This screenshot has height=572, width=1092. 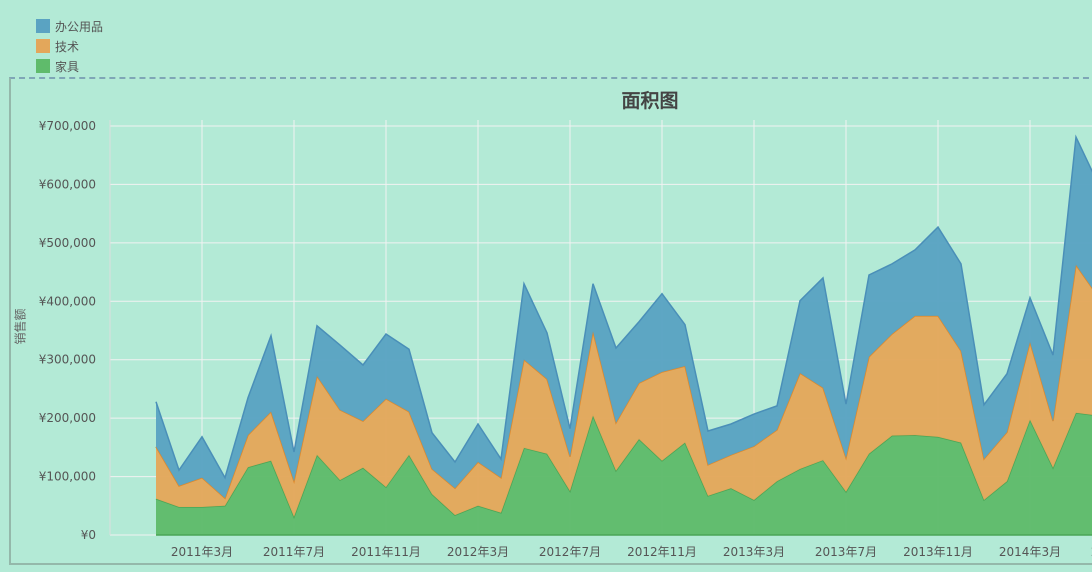 What do you see at coordinates (67, 126) in the screenshot?
I see `y-tick-label: ¥700,000` at bounding box center [67, 126].